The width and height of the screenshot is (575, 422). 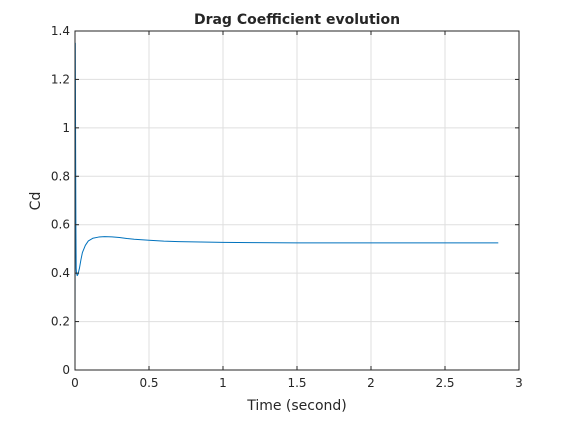 What do you see at coordinates (297, 20) in the screenshot?
I see `chart-title: Drag Coefficient evolution` at bounding box center [297, 20].